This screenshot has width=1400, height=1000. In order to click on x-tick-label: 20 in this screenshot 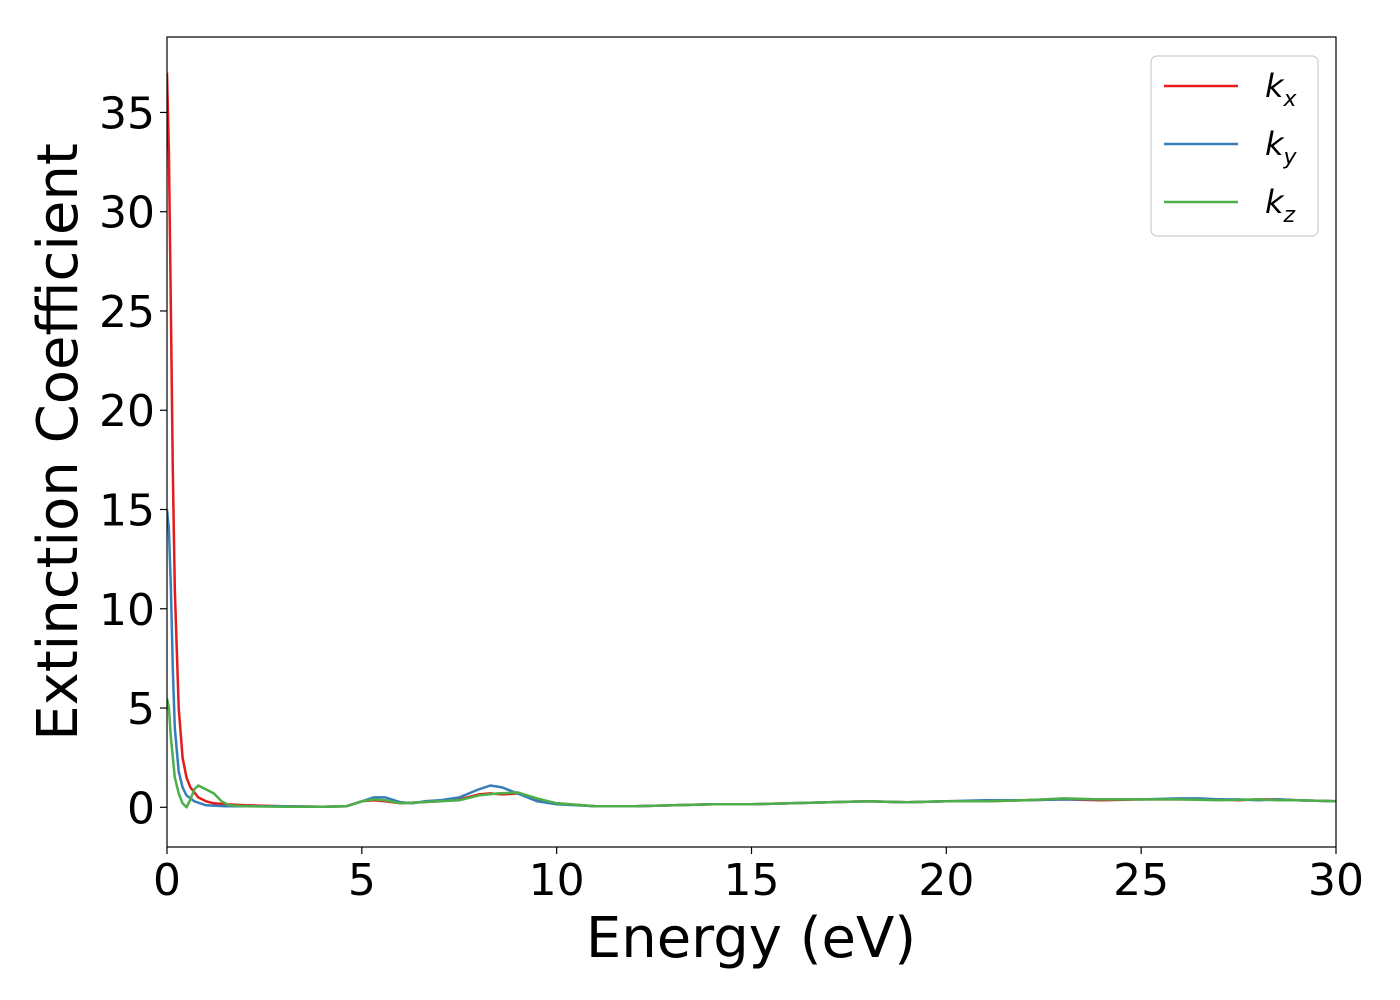, I will do `click(946, 880)`.